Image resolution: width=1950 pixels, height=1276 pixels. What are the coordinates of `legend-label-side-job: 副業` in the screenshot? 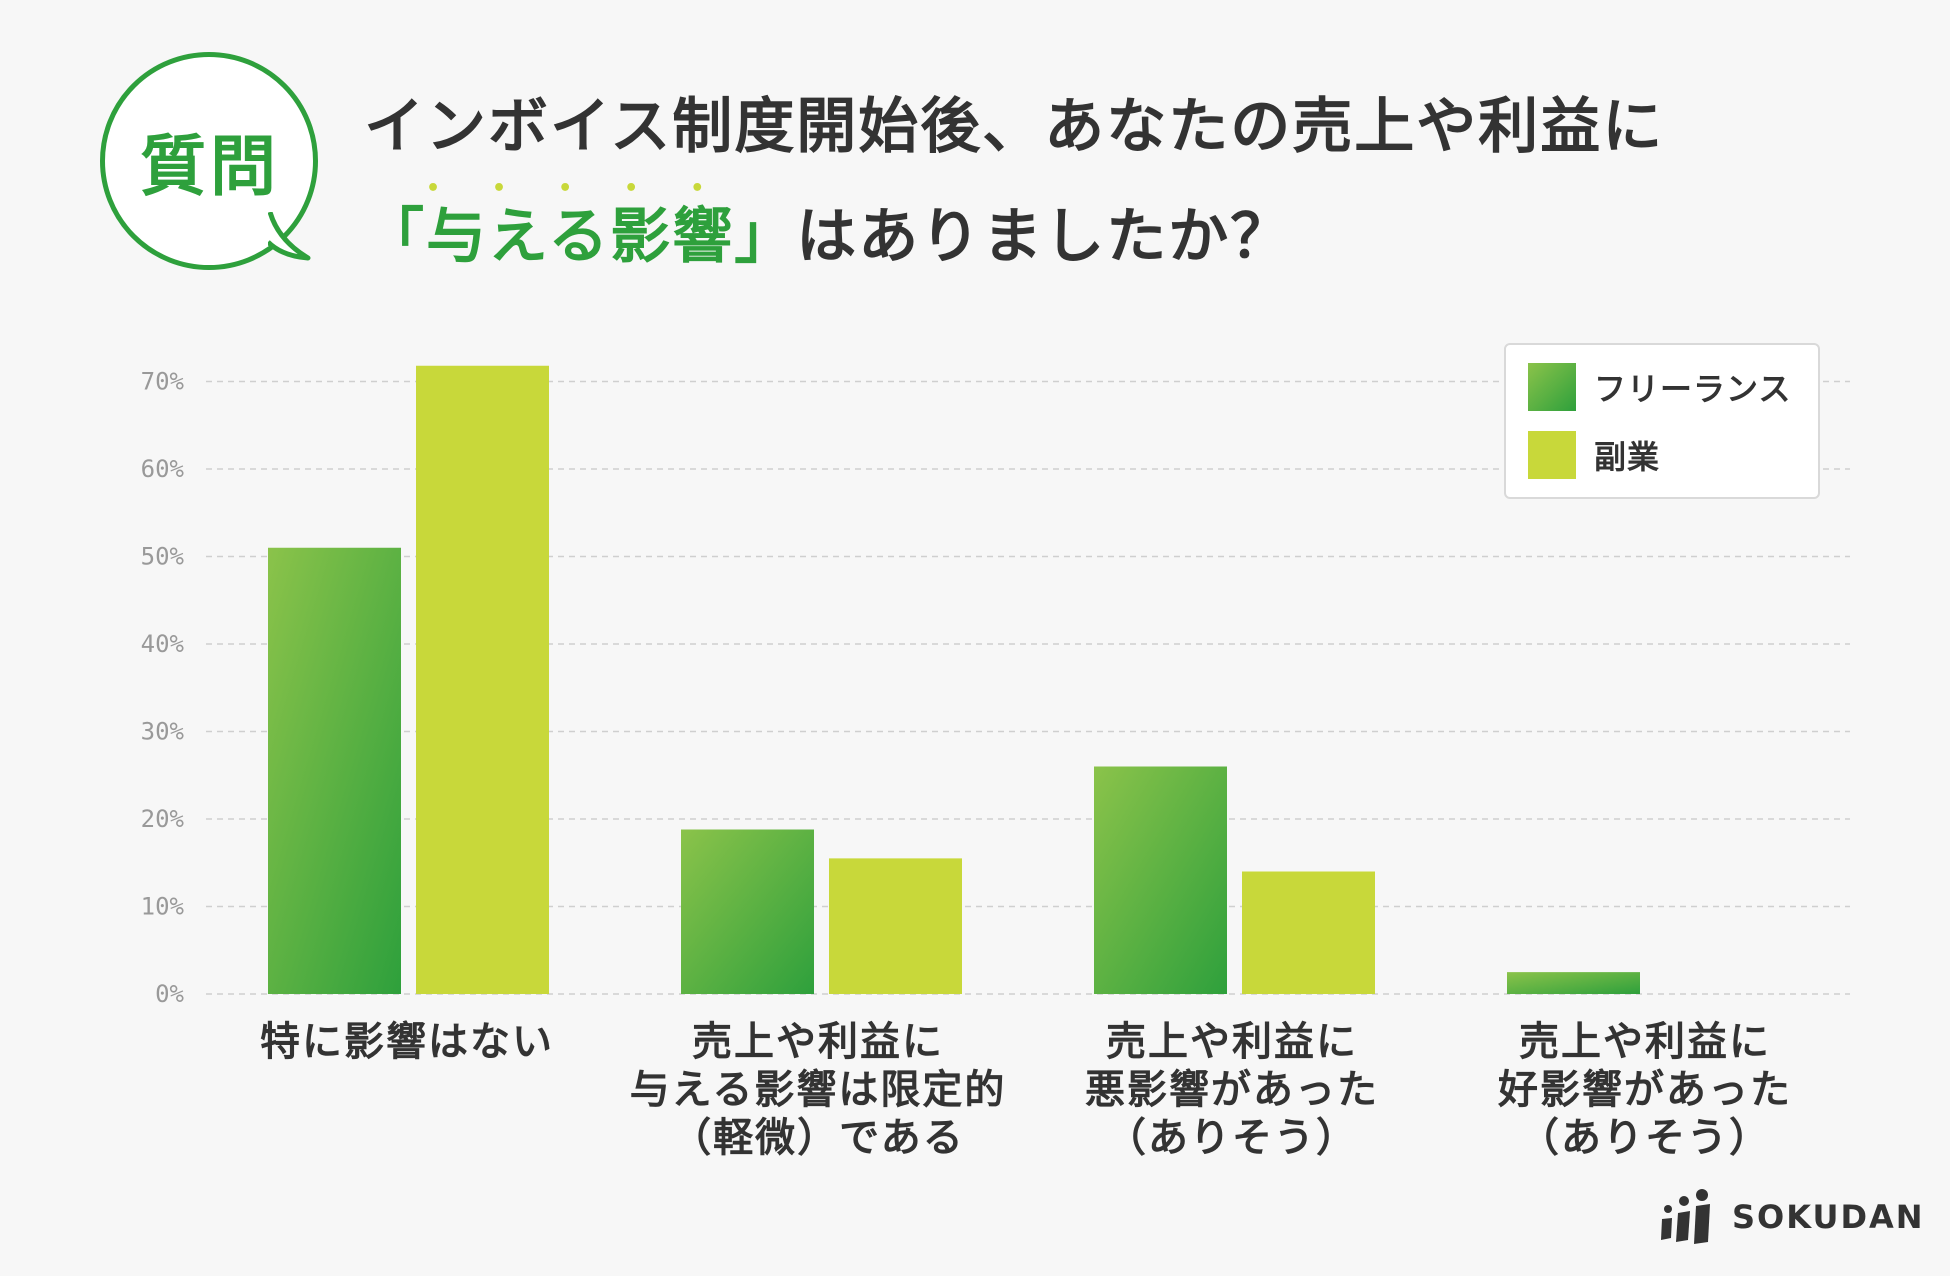 It's located at (1627, 457).